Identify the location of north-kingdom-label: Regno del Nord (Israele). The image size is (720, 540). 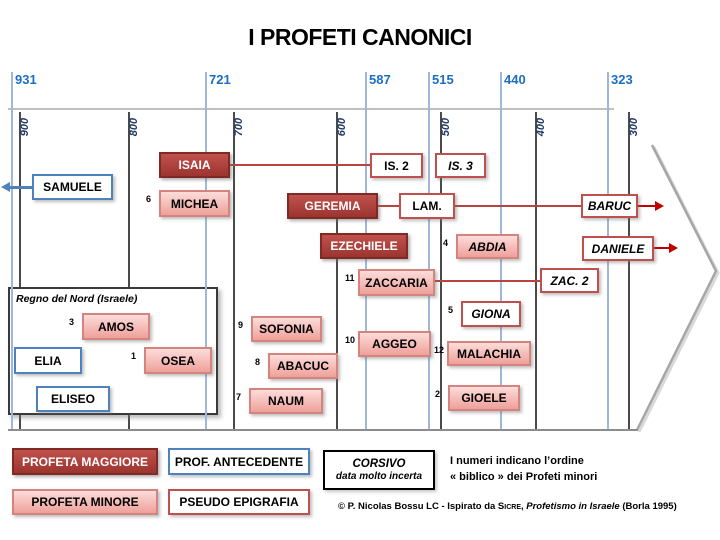
(77, 299).